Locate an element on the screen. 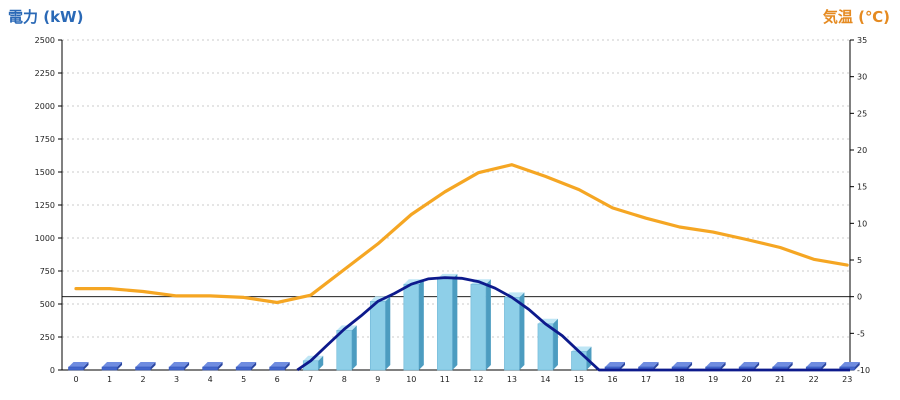 The width and height of the screenshot is (900, 400). x-tick-label: 6 is located at coordinates (277, 379).